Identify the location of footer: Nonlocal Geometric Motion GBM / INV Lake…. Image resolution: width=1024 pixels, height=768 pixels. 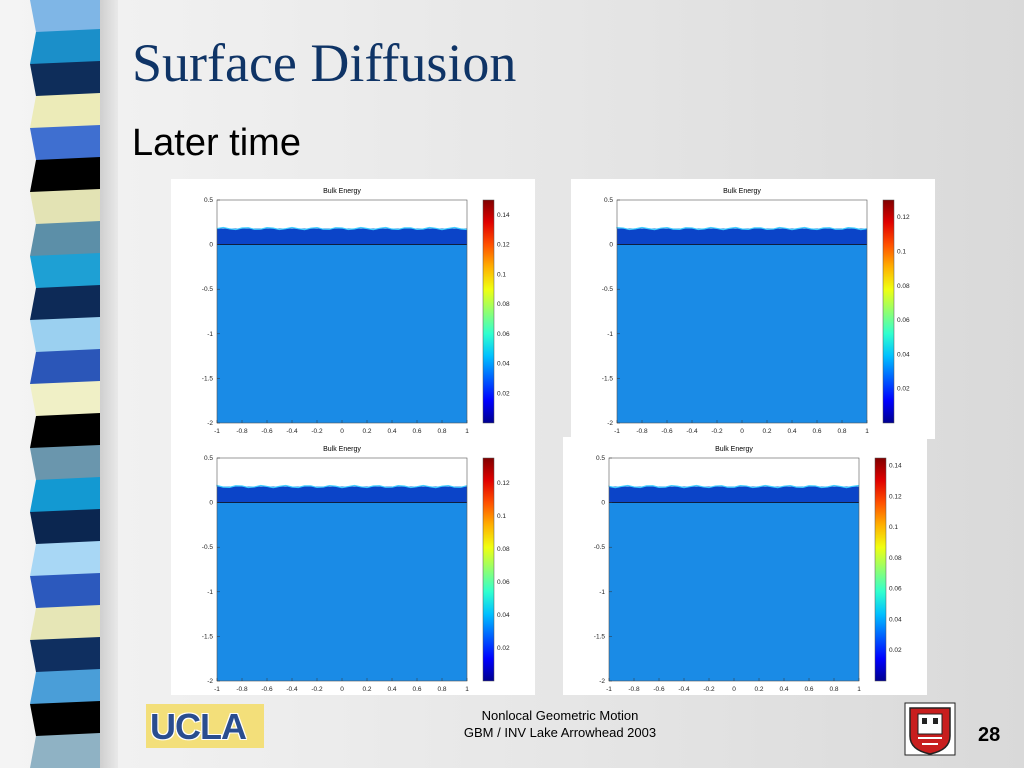
(560, 724).